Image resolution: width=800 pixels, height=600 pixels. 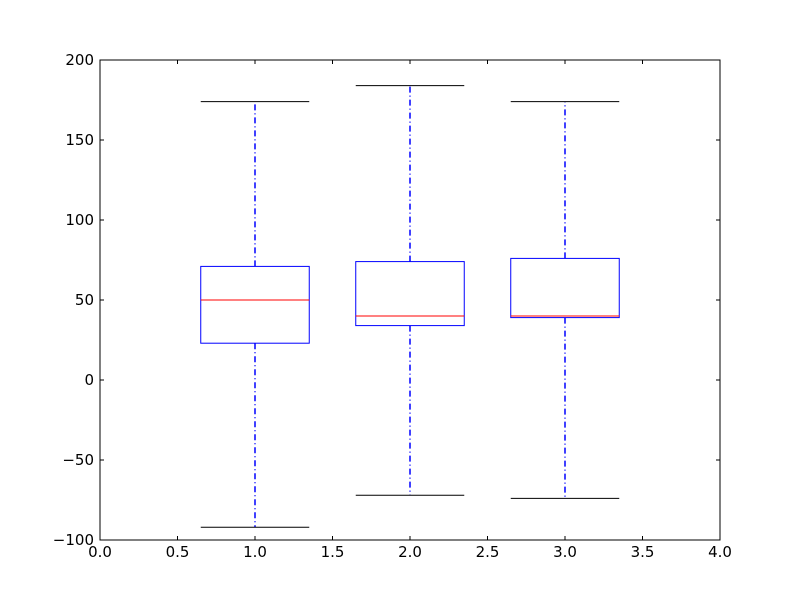 What do you see at coordinates (333, 552) in the screenshot?
I see `x-tick-label: 1.5` at bounding box center [333, 552].